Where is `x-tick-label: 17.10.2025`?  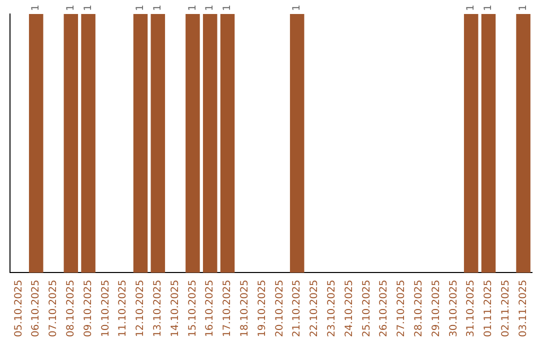 x-tick-label: 17.10.2025 is located at coordinates (228, 309).